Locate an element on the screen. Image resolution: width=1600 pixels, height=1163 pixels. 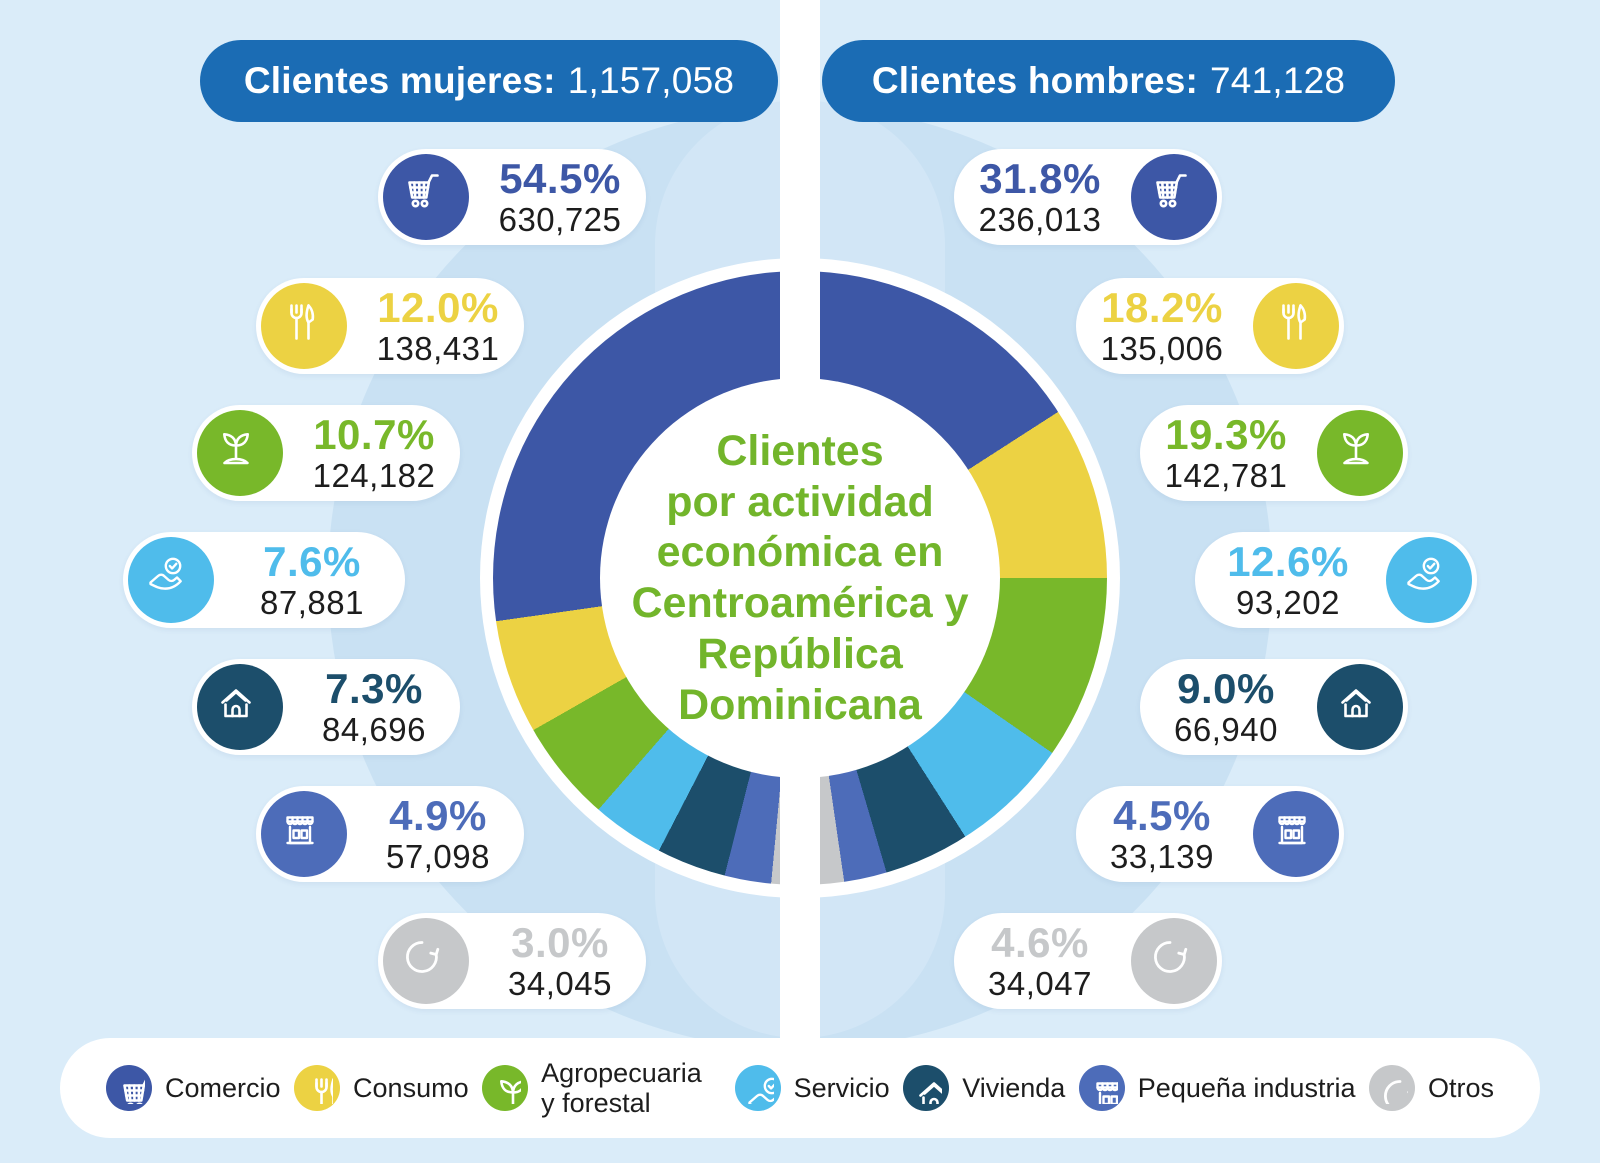
percent-value: 54.5% is located at coordinates (560, 178).